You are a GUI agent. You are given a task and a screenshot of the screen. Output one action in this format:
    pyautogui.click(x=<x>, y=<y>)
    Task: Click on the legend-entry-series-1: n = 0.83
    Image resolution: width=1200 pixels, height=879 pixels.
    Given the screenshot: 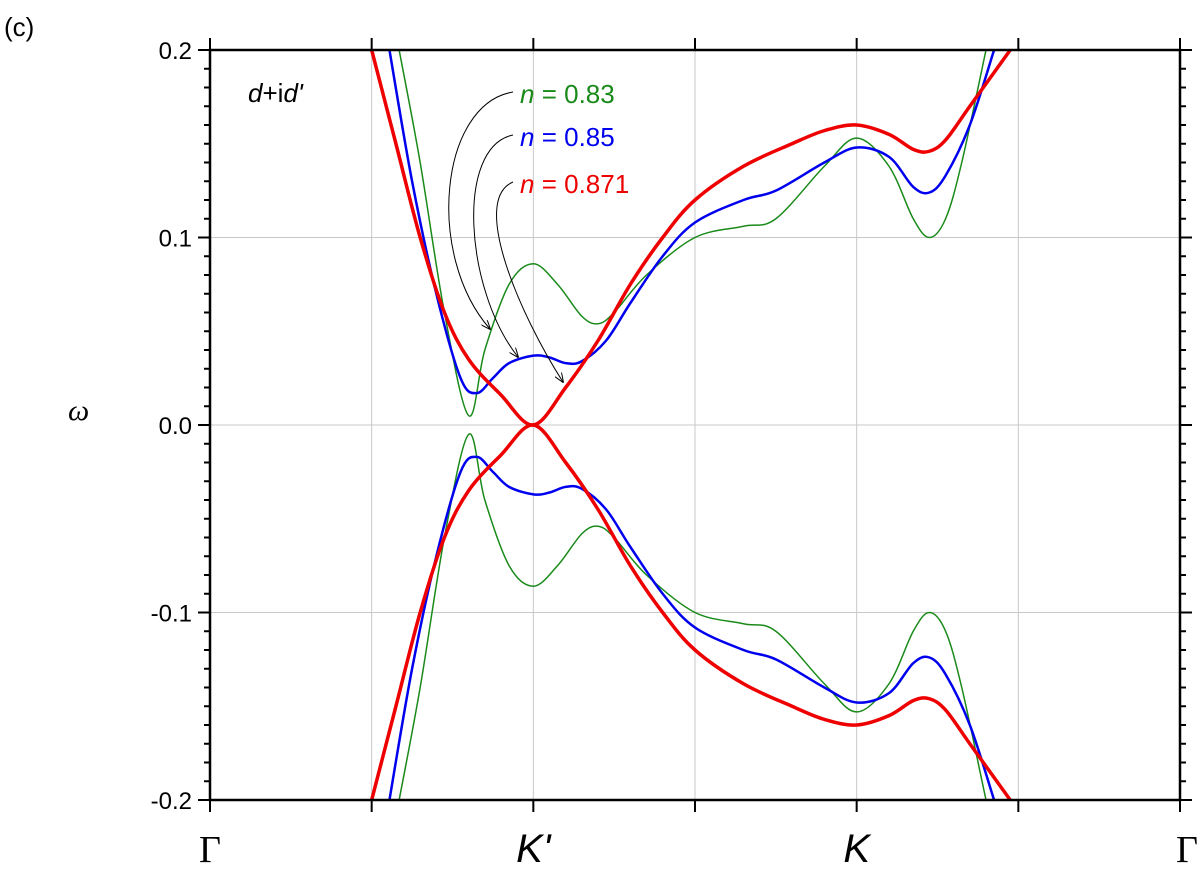 What is the action you would take?
    pyautogui.click(x=567, y=94)
    